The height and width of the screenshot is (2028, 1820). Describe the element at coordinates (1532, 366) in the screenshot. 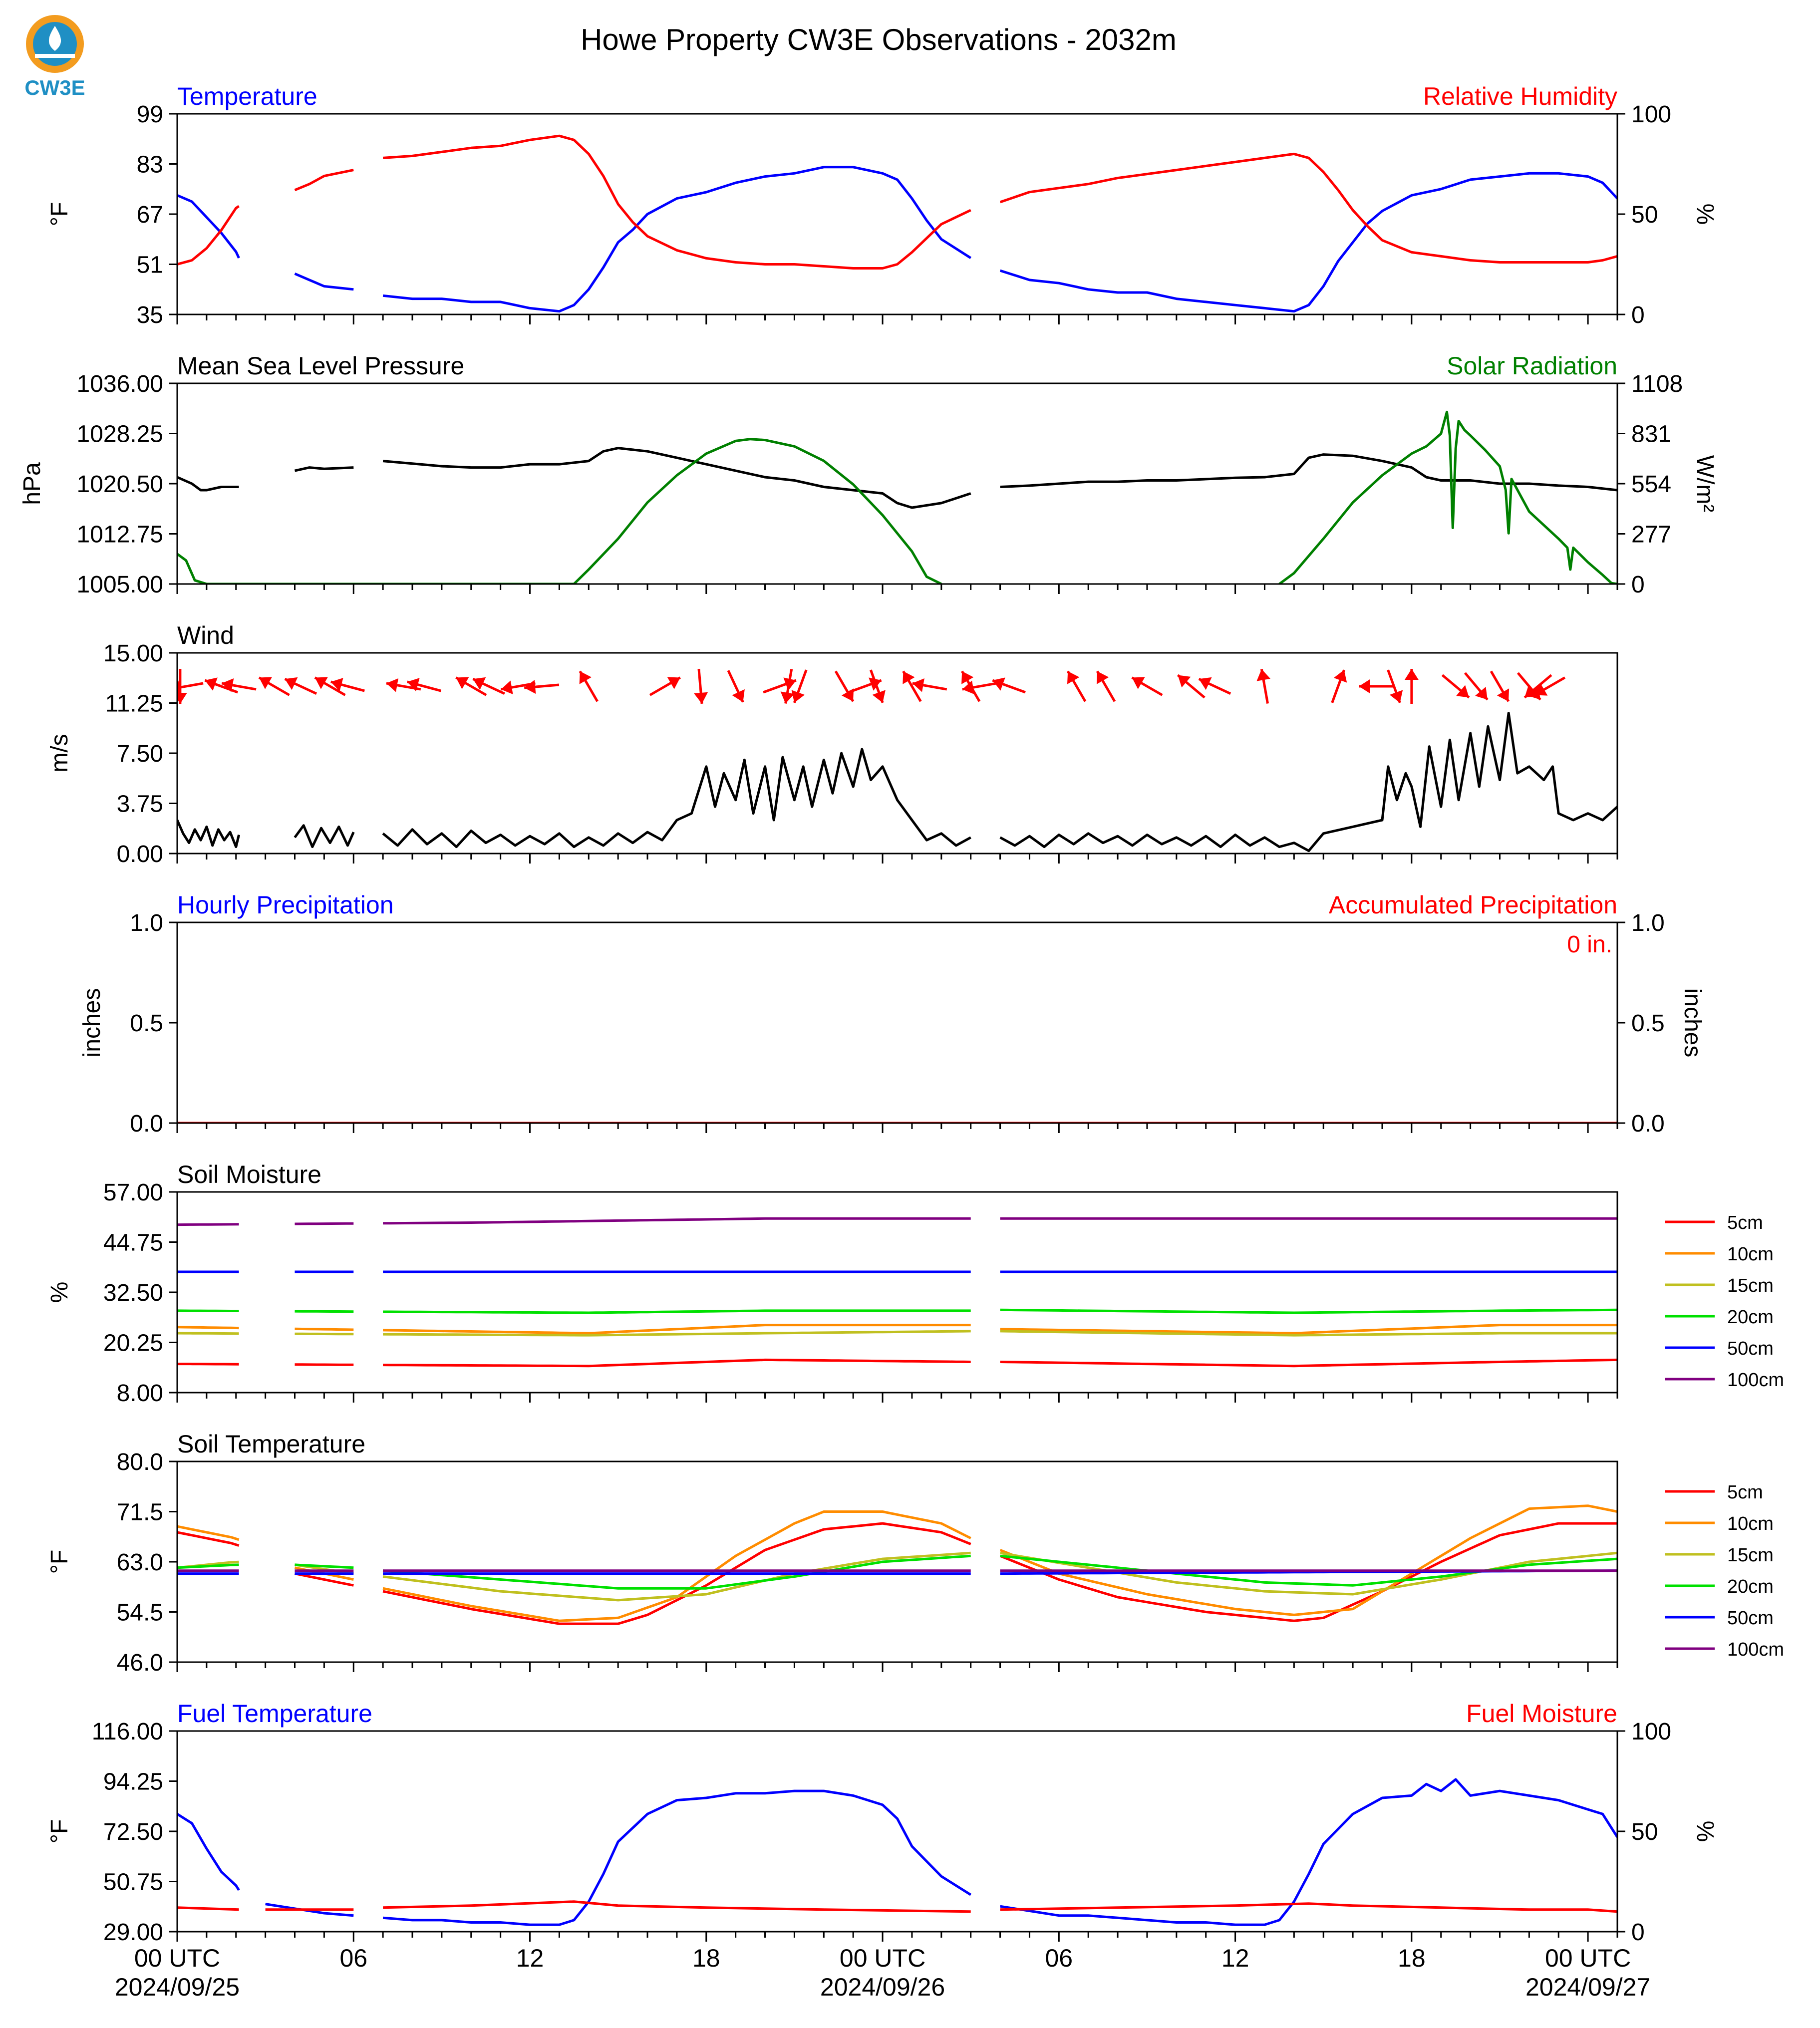

I see `panel-title-right: Solar Radiation` at that location.